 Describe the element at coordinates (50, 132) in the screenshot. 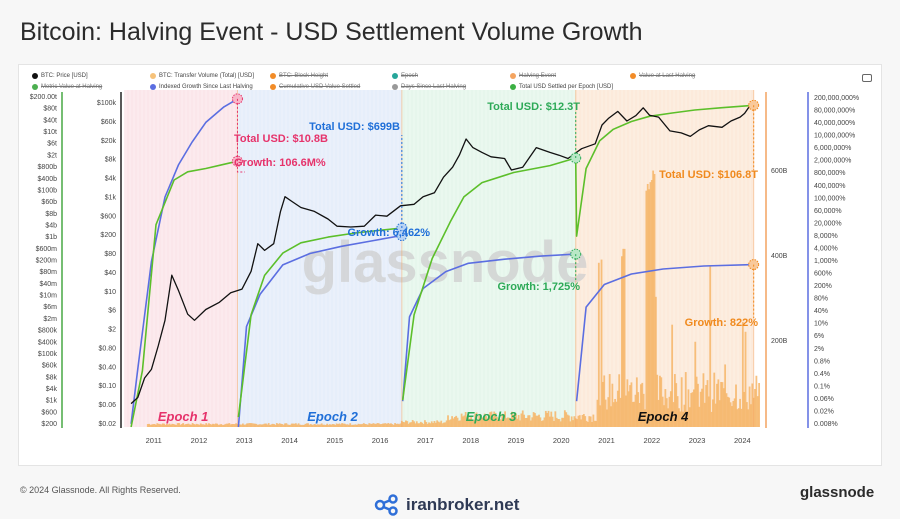

I see `volume-tick-label: $10t` at that location.